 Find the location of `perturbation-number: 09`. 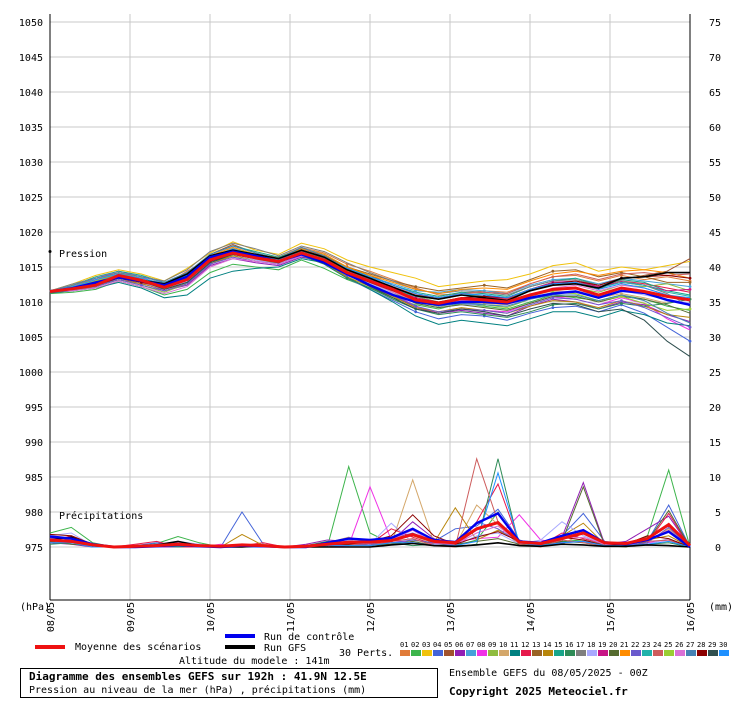

perturbation-number: 09 is located at coordinates (492, 645).